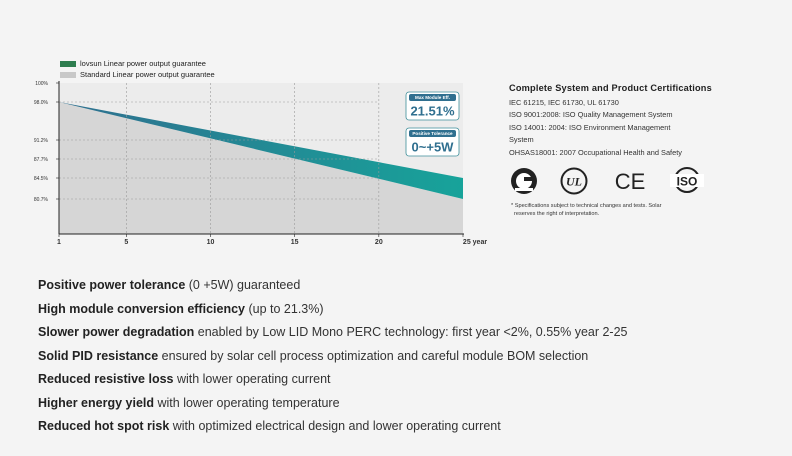 The width and height of the screenshot is (792, 456). What do you see at coordinates (521, 140) in the screenshot?
I see `cert-line: System` at bounding box center [521, 140].